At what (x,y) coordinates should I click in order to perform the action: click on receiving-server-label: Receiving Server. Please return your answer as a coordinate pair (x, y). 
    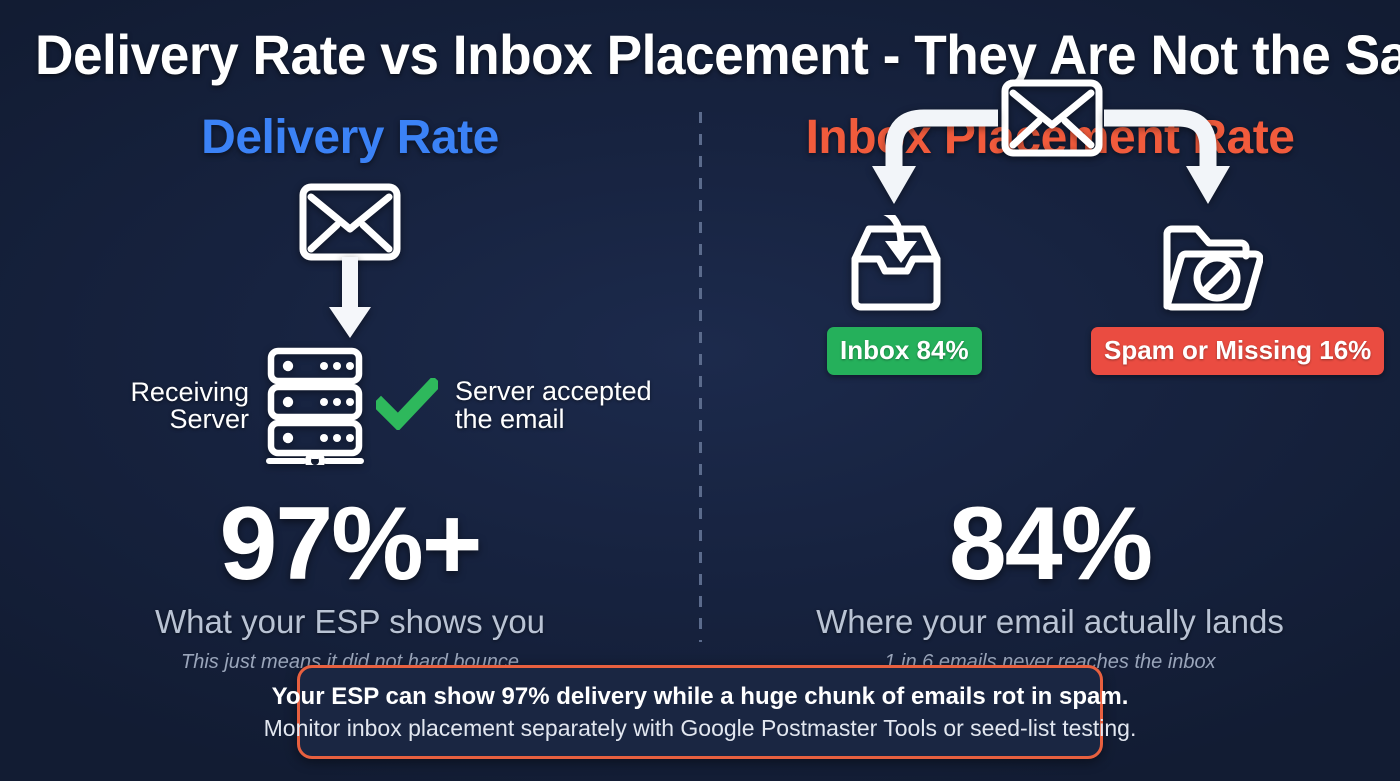
    Looking at the image, I should click on (132, 406).